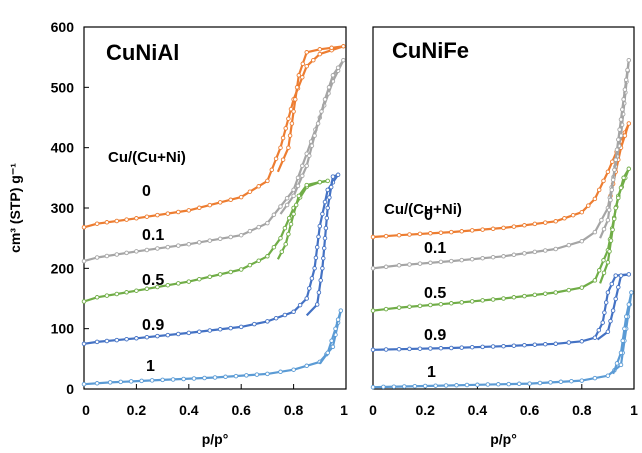 The height and width of the screenshot is (453, 642). I want to click on desorption-line, so click(322, 245).